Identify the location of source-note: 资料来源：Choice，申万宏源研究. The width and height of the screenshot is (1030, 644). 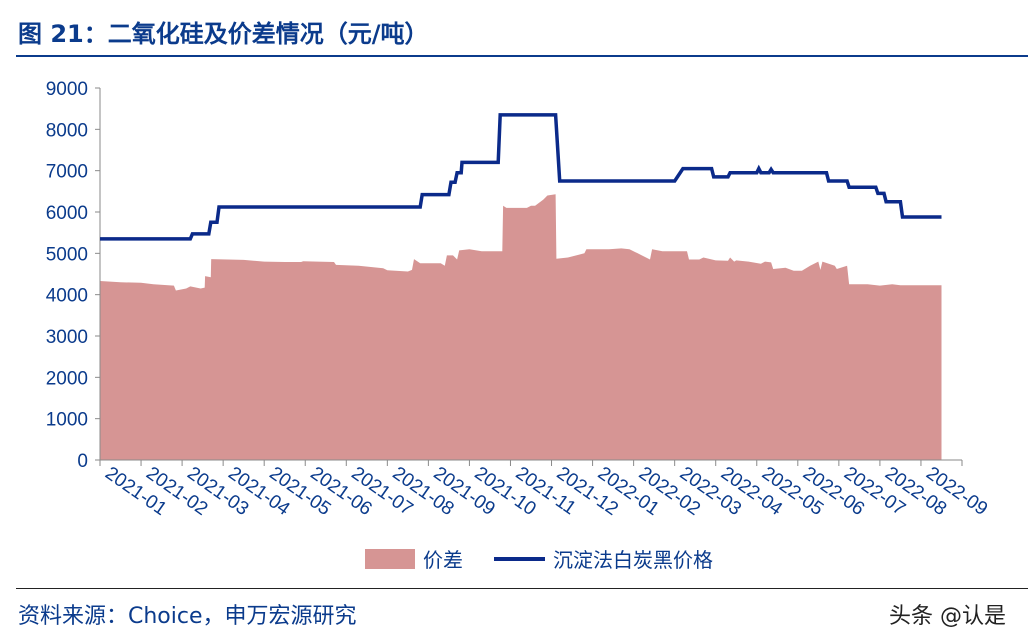
(187, 616).